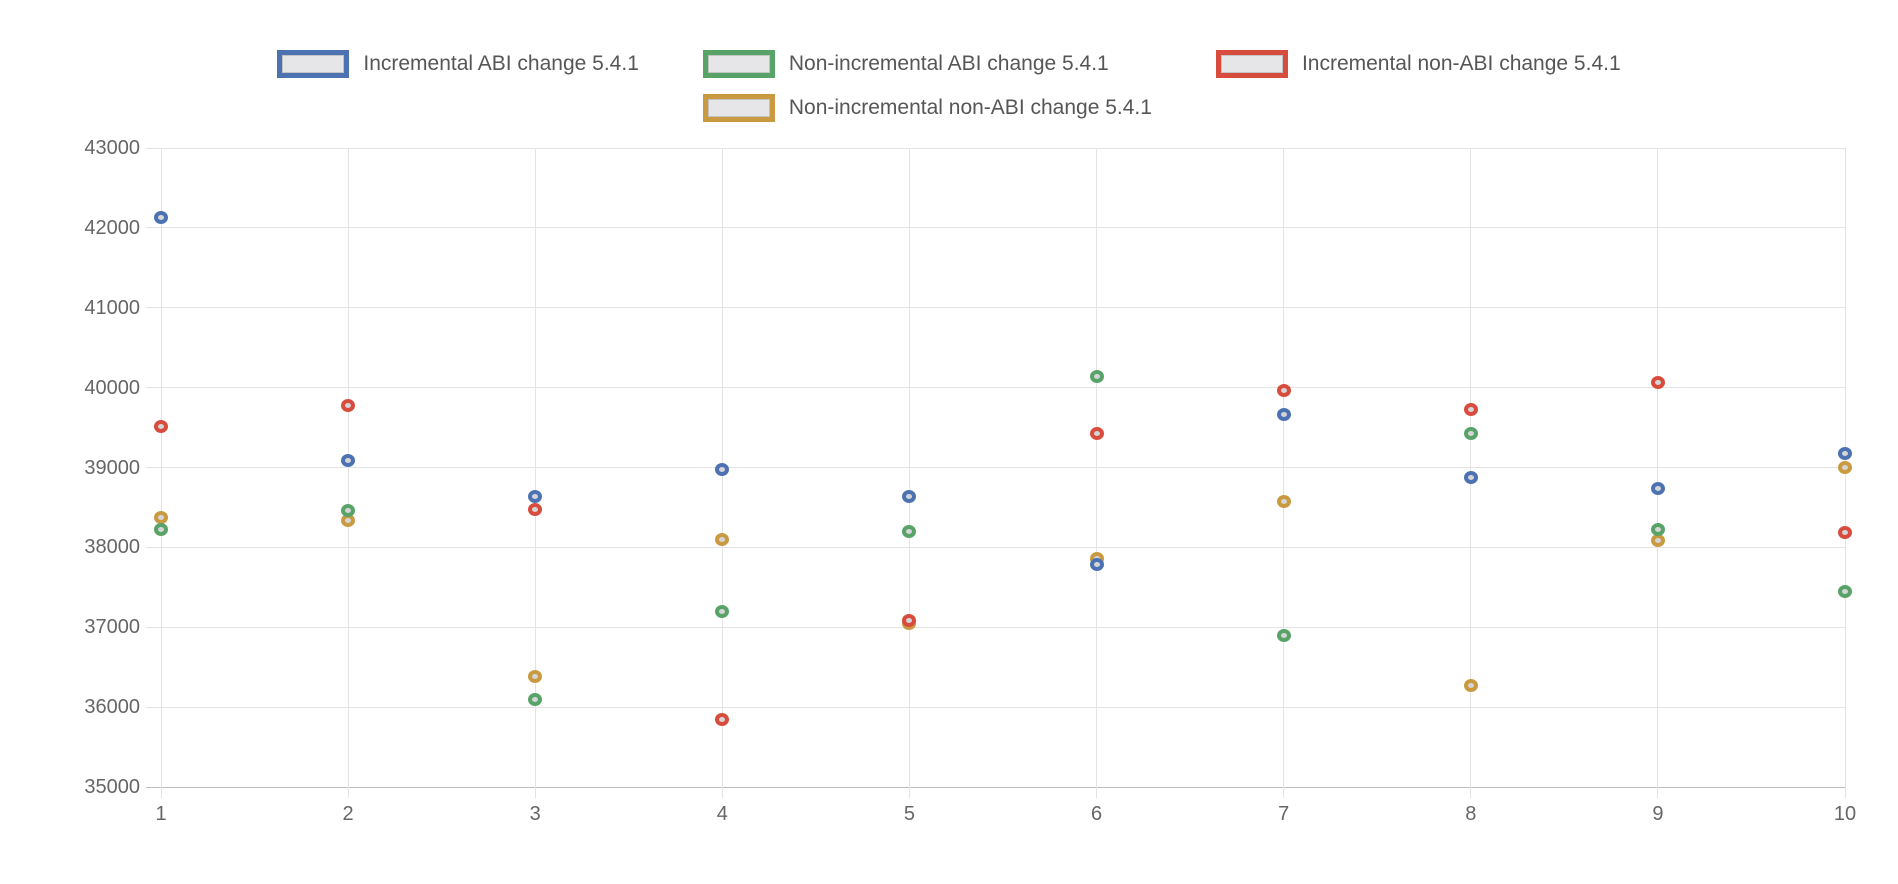 The image size is (1898, 884). What do you see at coordinates (948, 63) in the screenshot?
I see `legend-item-label: Non-incremental ABI change 5.4.1` at bounding box center [948, 63].